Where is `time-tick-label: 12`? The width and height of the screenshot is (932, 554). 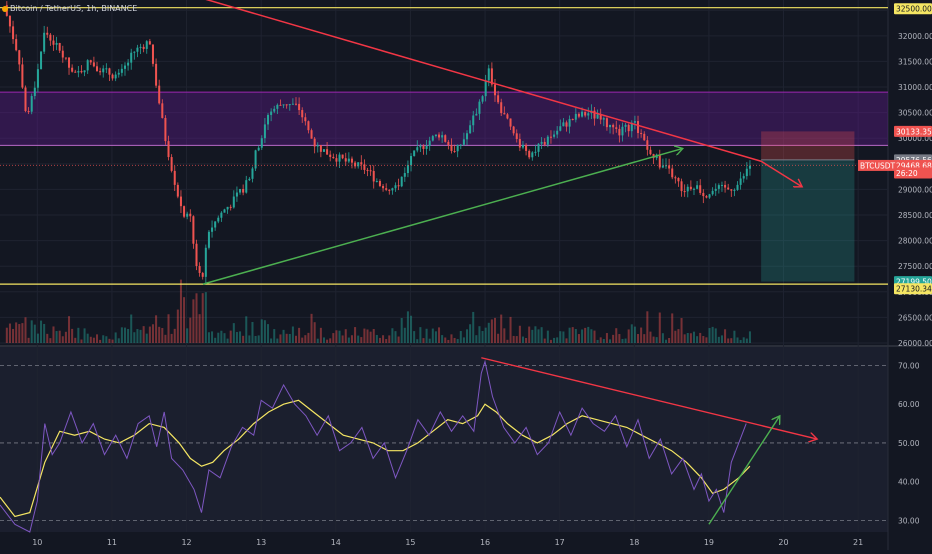
time-tick-label: 12 is located at coordinates (186, 542).